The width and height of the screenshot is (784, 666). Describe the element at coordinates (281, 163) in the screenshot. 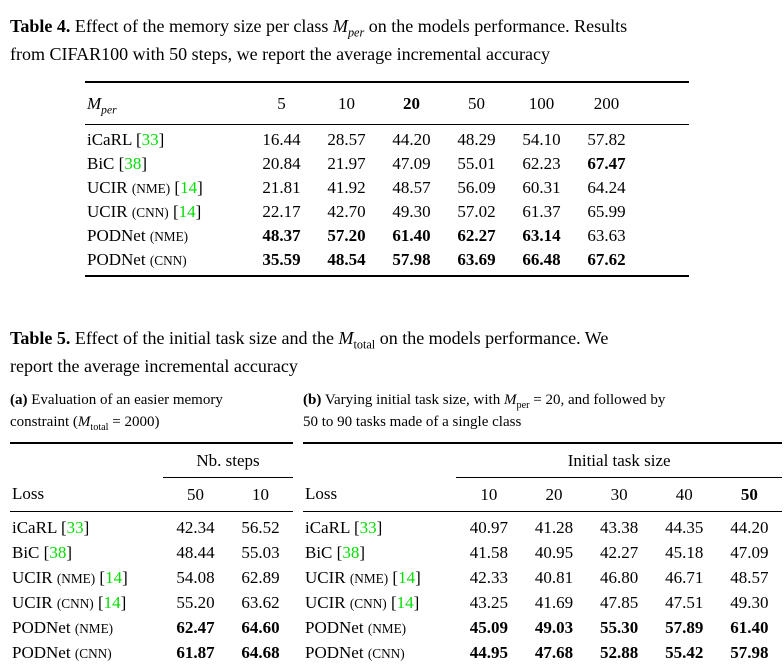

I see `value-cell: 20.84` at that location.